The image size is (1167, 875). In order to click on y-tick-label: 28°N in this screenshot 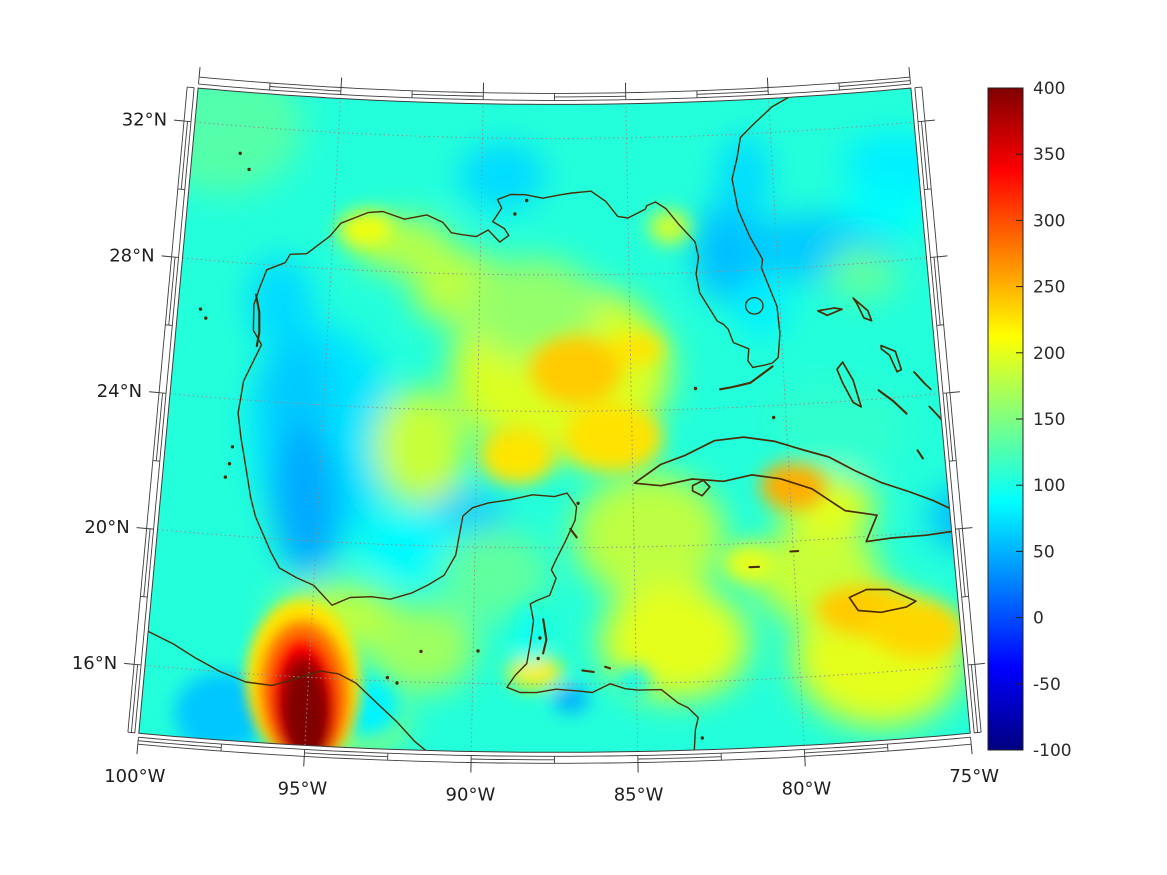, I will do `click(131, 255)`.